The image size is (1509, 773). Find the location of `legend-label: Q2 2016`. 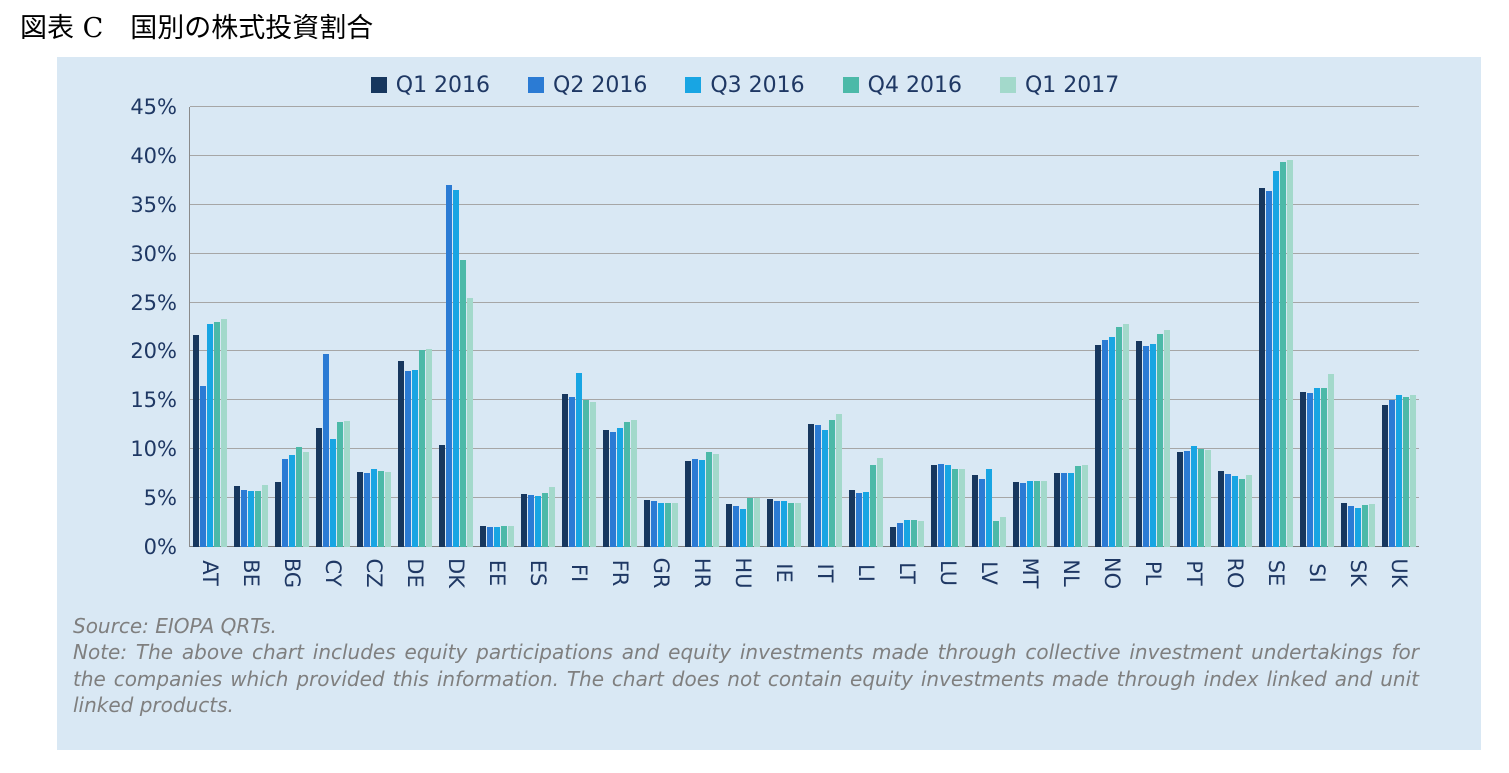

legend-label: Q2 2016 is located at coordinates (600, 85).